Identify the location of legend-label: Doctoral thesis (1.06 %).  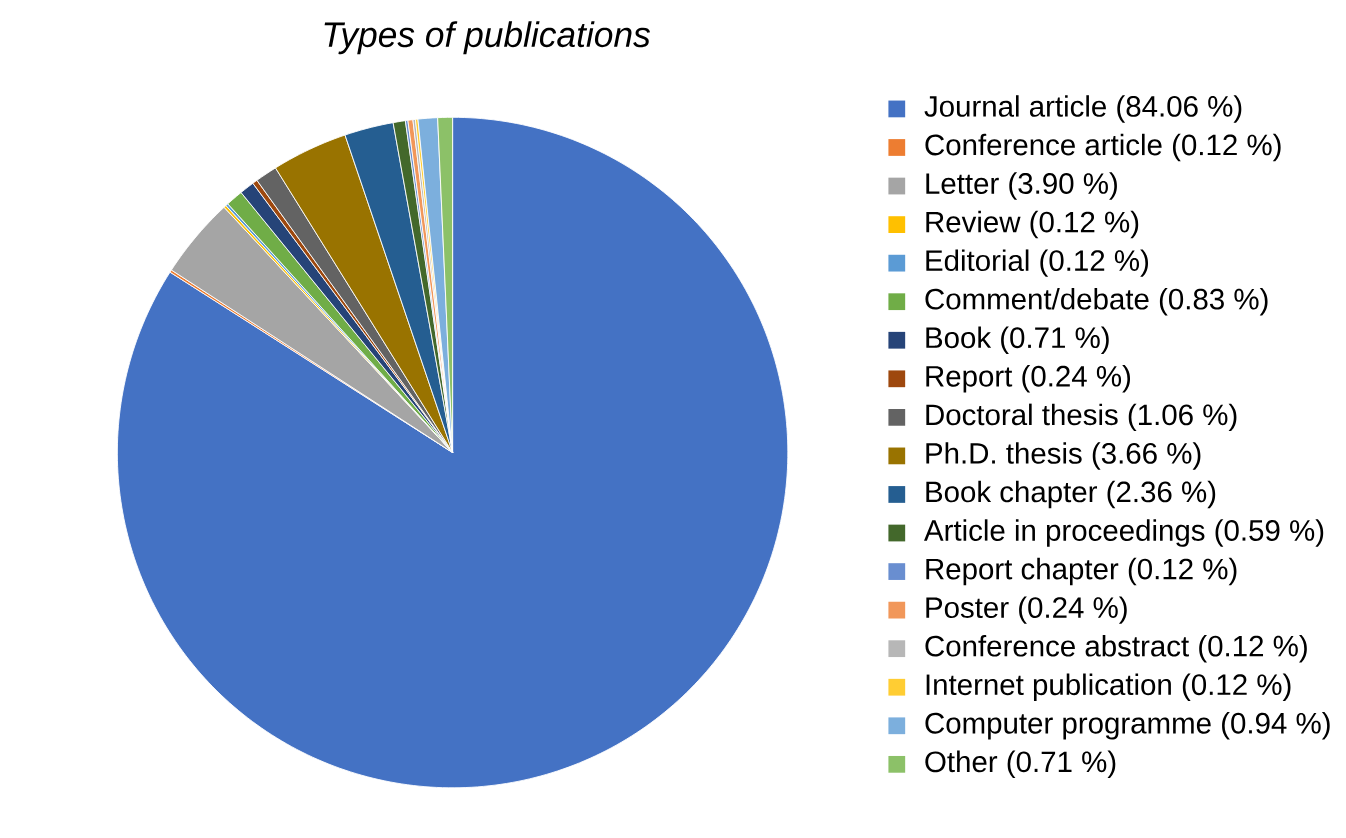
(1081, 417).